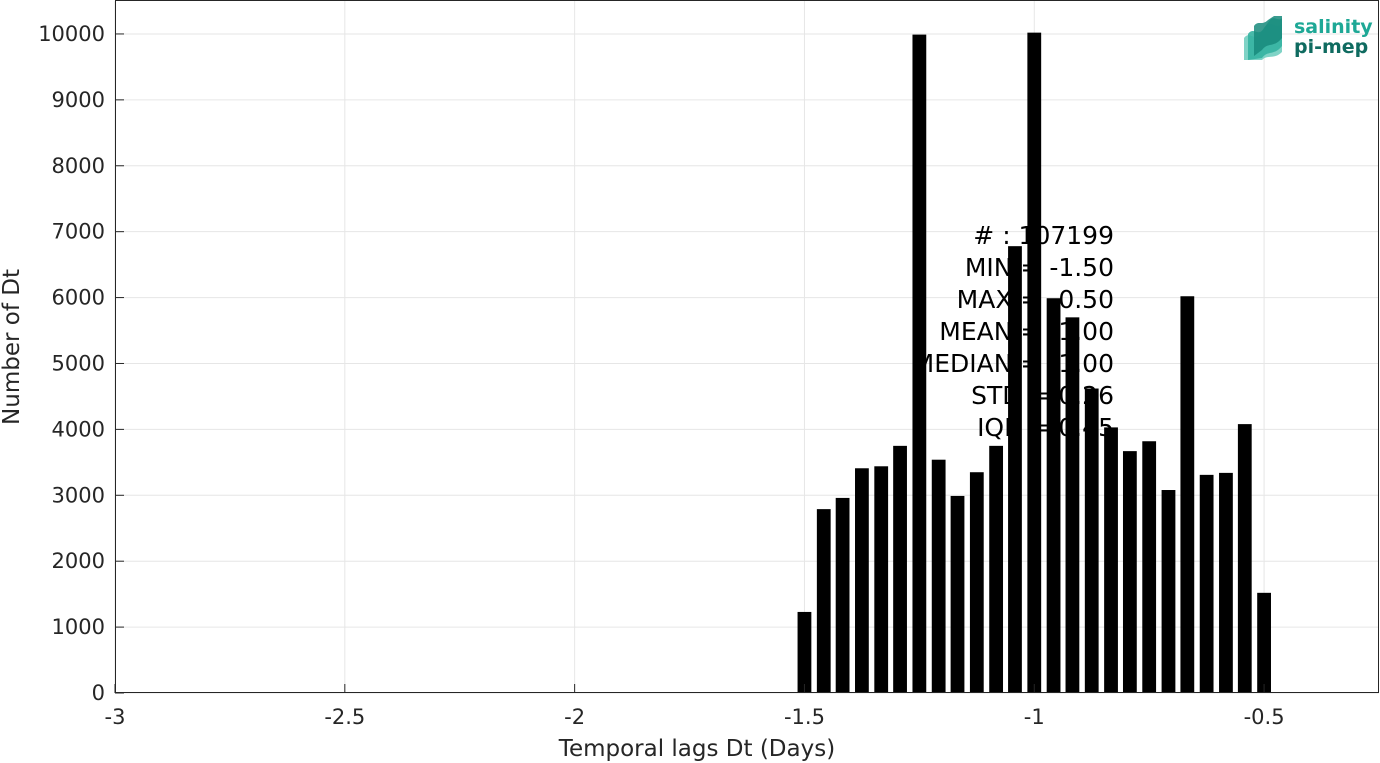 The width and height of the screenshot is (1380, 763). What do you see at coordinates (1013, 363) in the screenshot?
I see `stats-line: MEDIAN = -1.00` at bounding box center [1013, 363].